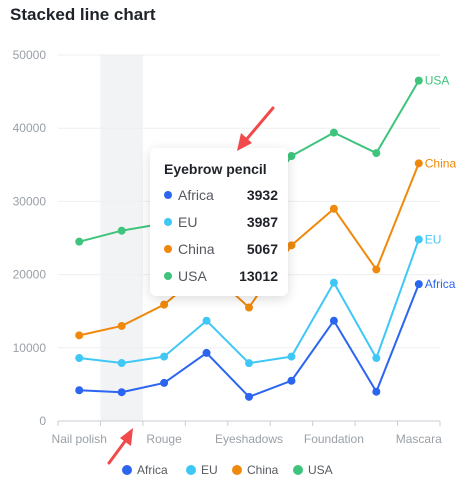 This screenshot has height=490, width=471. Describe the element at coordinates (320, 470) in the screenshot. I see `legend-label-usa: USA` at that location.